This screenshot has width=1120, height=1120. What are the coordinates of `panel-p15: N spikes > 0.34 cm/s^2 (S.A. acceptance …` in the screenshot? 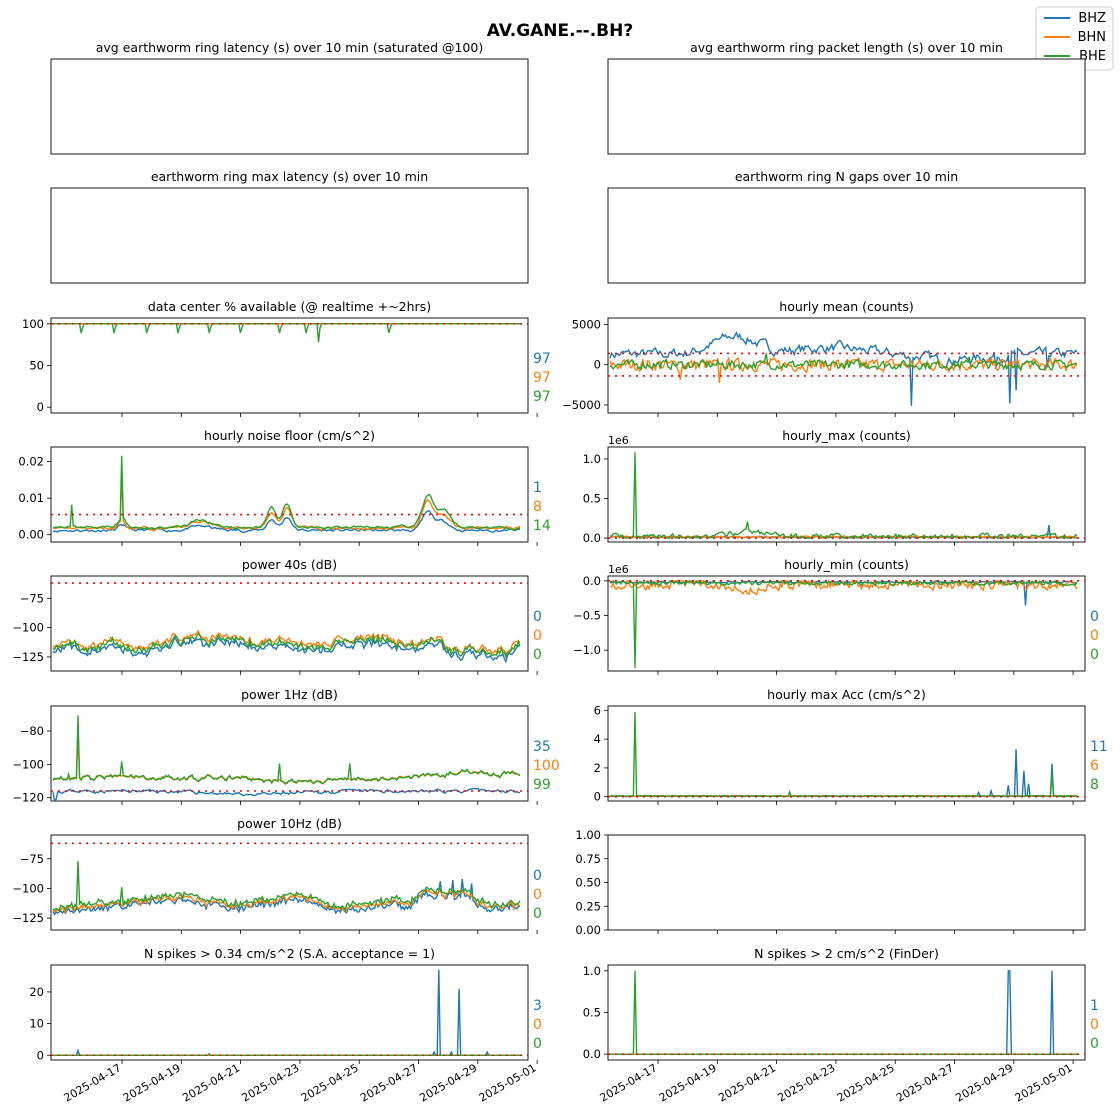 It's located at (285, 1005).